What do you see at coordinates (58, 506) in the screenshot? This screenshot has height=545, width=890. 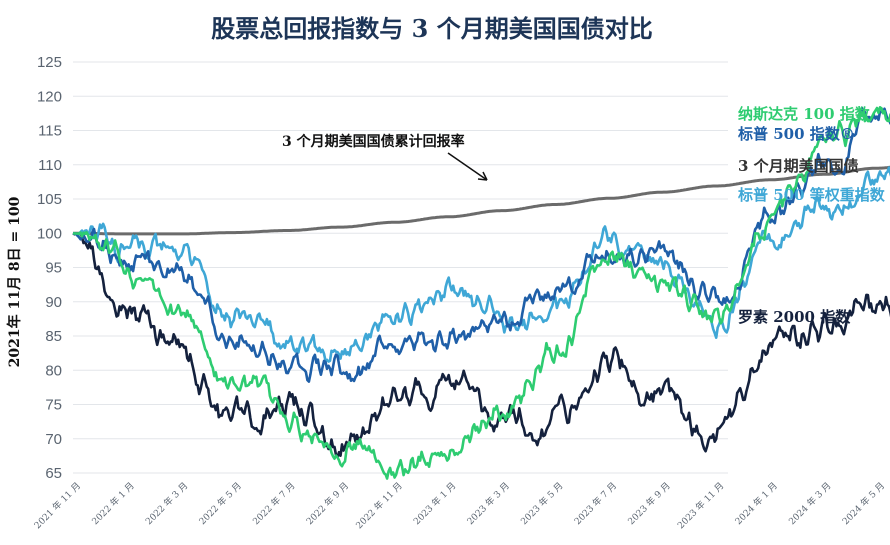 I see `x-tick-label: 2021 年 11 月` at bounding box center [58, 506].